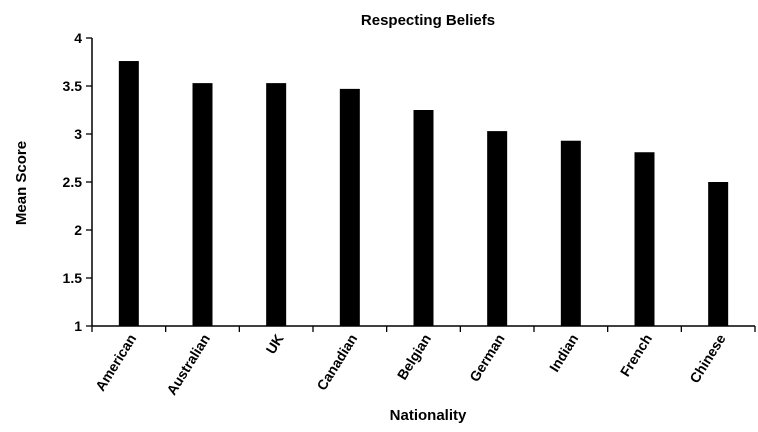 The image size is (758, 432). Describe the element at coordinates (636, 355) in the screenshot. I see `x-tick-label: French` at that location.